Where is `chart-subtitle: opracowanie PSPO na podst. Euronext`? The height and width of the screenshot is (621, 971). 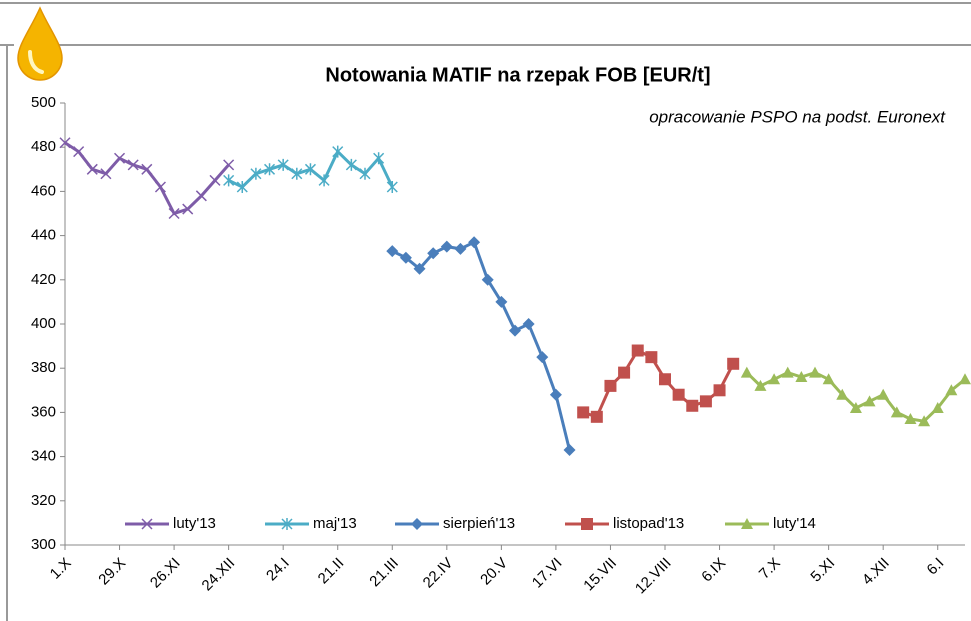
chart-subtitle: opracowanie PSPO na podst. Euronext is located at coordinates (797, 116).